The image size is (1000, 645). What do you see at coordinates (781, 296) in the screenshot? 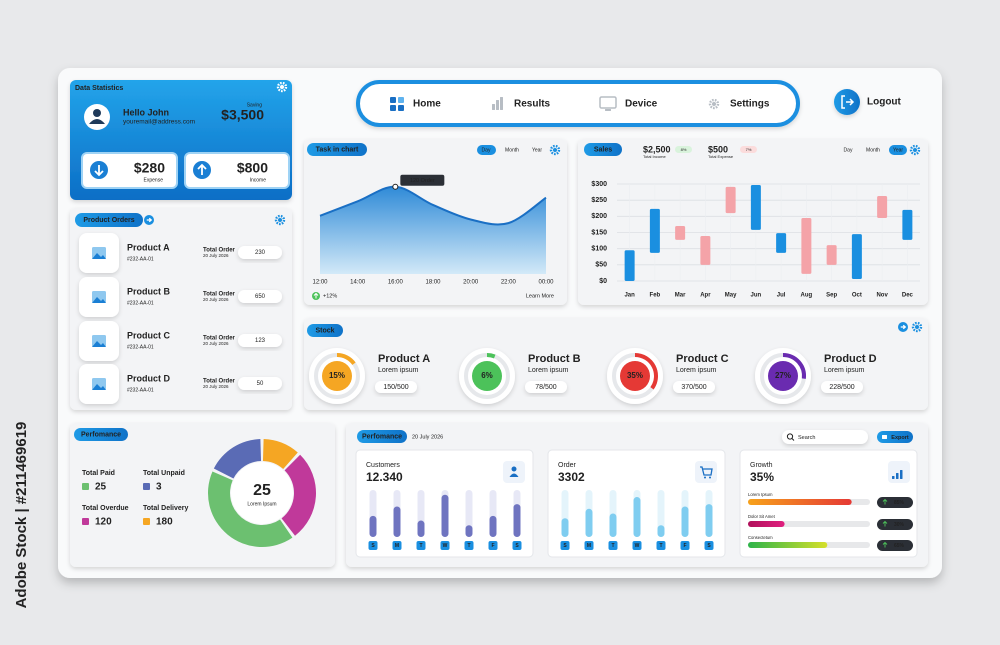
I see `x-tick-label: Jul` at bounding box center [781, 296].